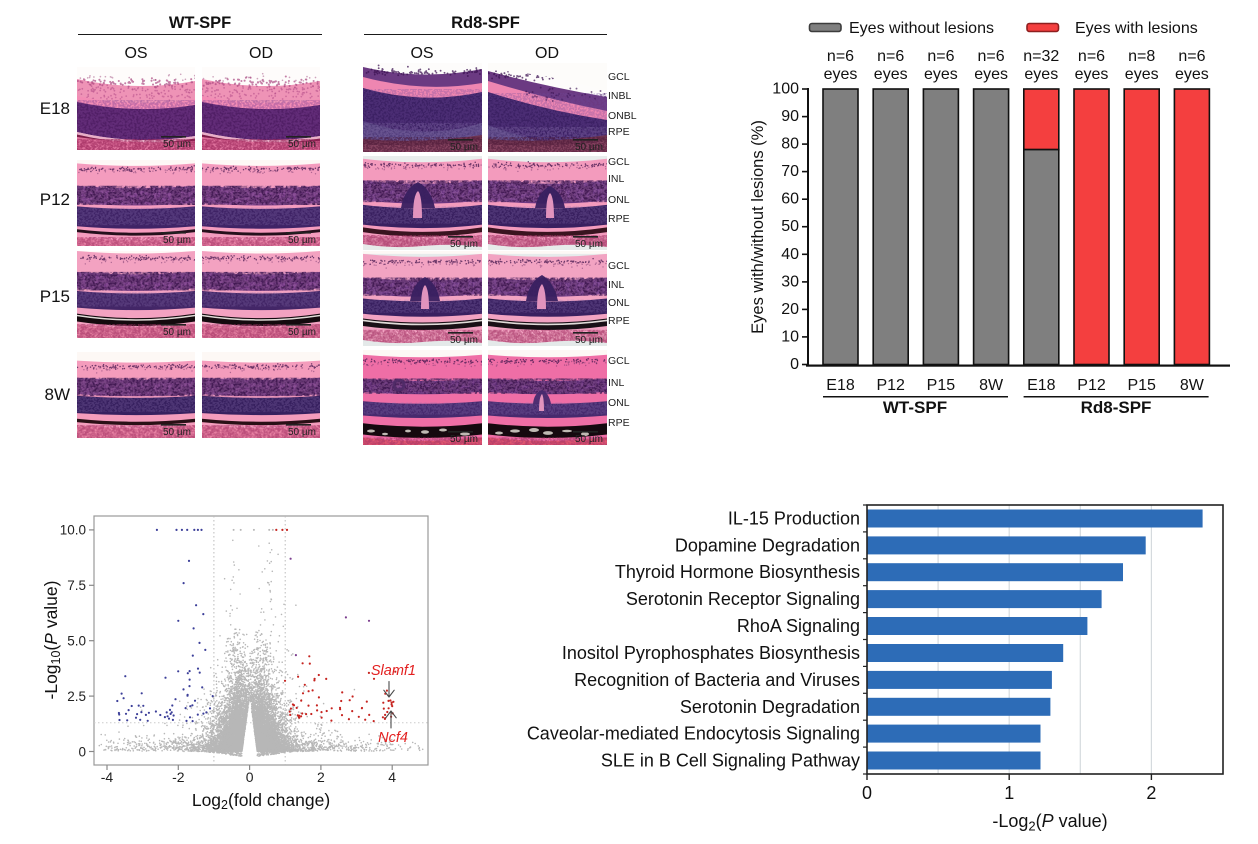 This screenshot has height=844, width=1258. What do you see at coordinates (921, 28) in the screenshot?
I see `svg-text: Eyes without lesions` at bounding box center [921, 28].